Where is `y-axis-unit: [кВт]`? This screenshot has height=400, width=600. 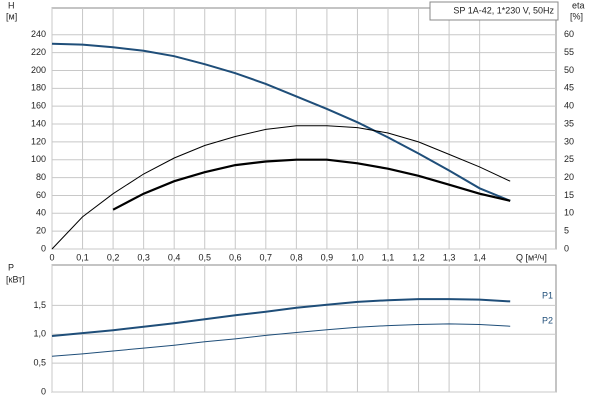 y-axis-unit: [кВт] is located at coordinates (15, 279).